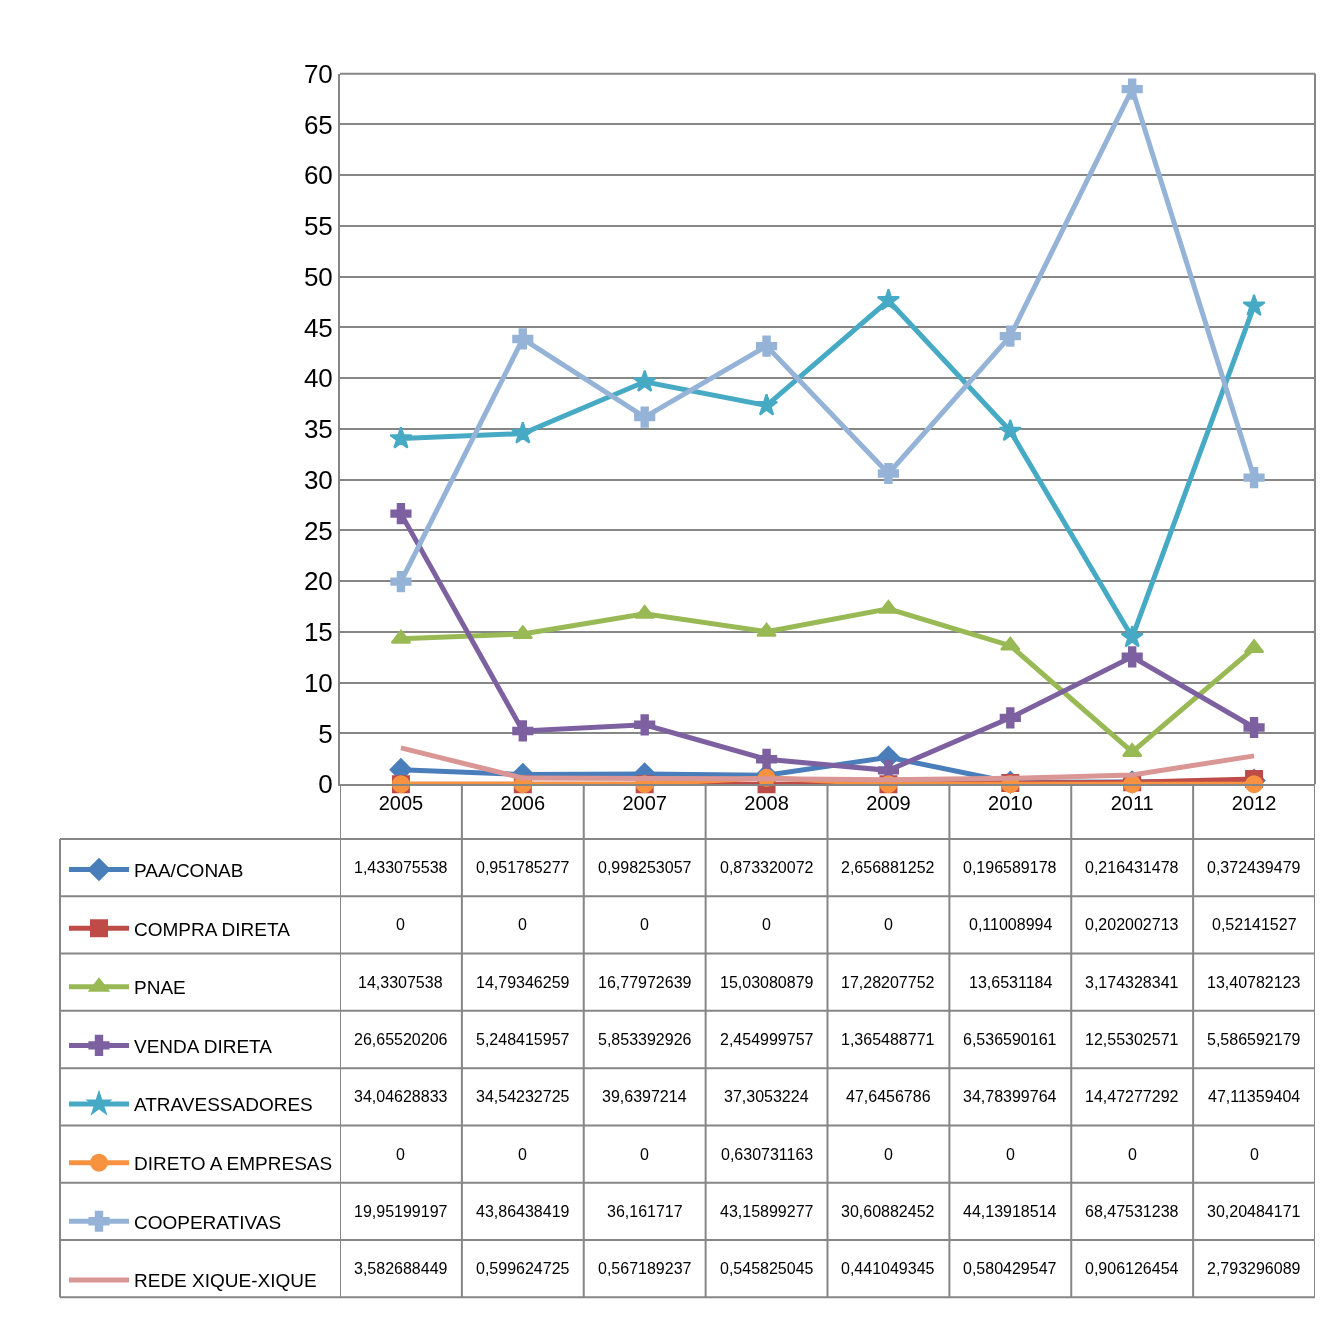 This screenshot has width=1339, height=1327. I want to click on data-label: 5,248415957, so click(523, 1039).